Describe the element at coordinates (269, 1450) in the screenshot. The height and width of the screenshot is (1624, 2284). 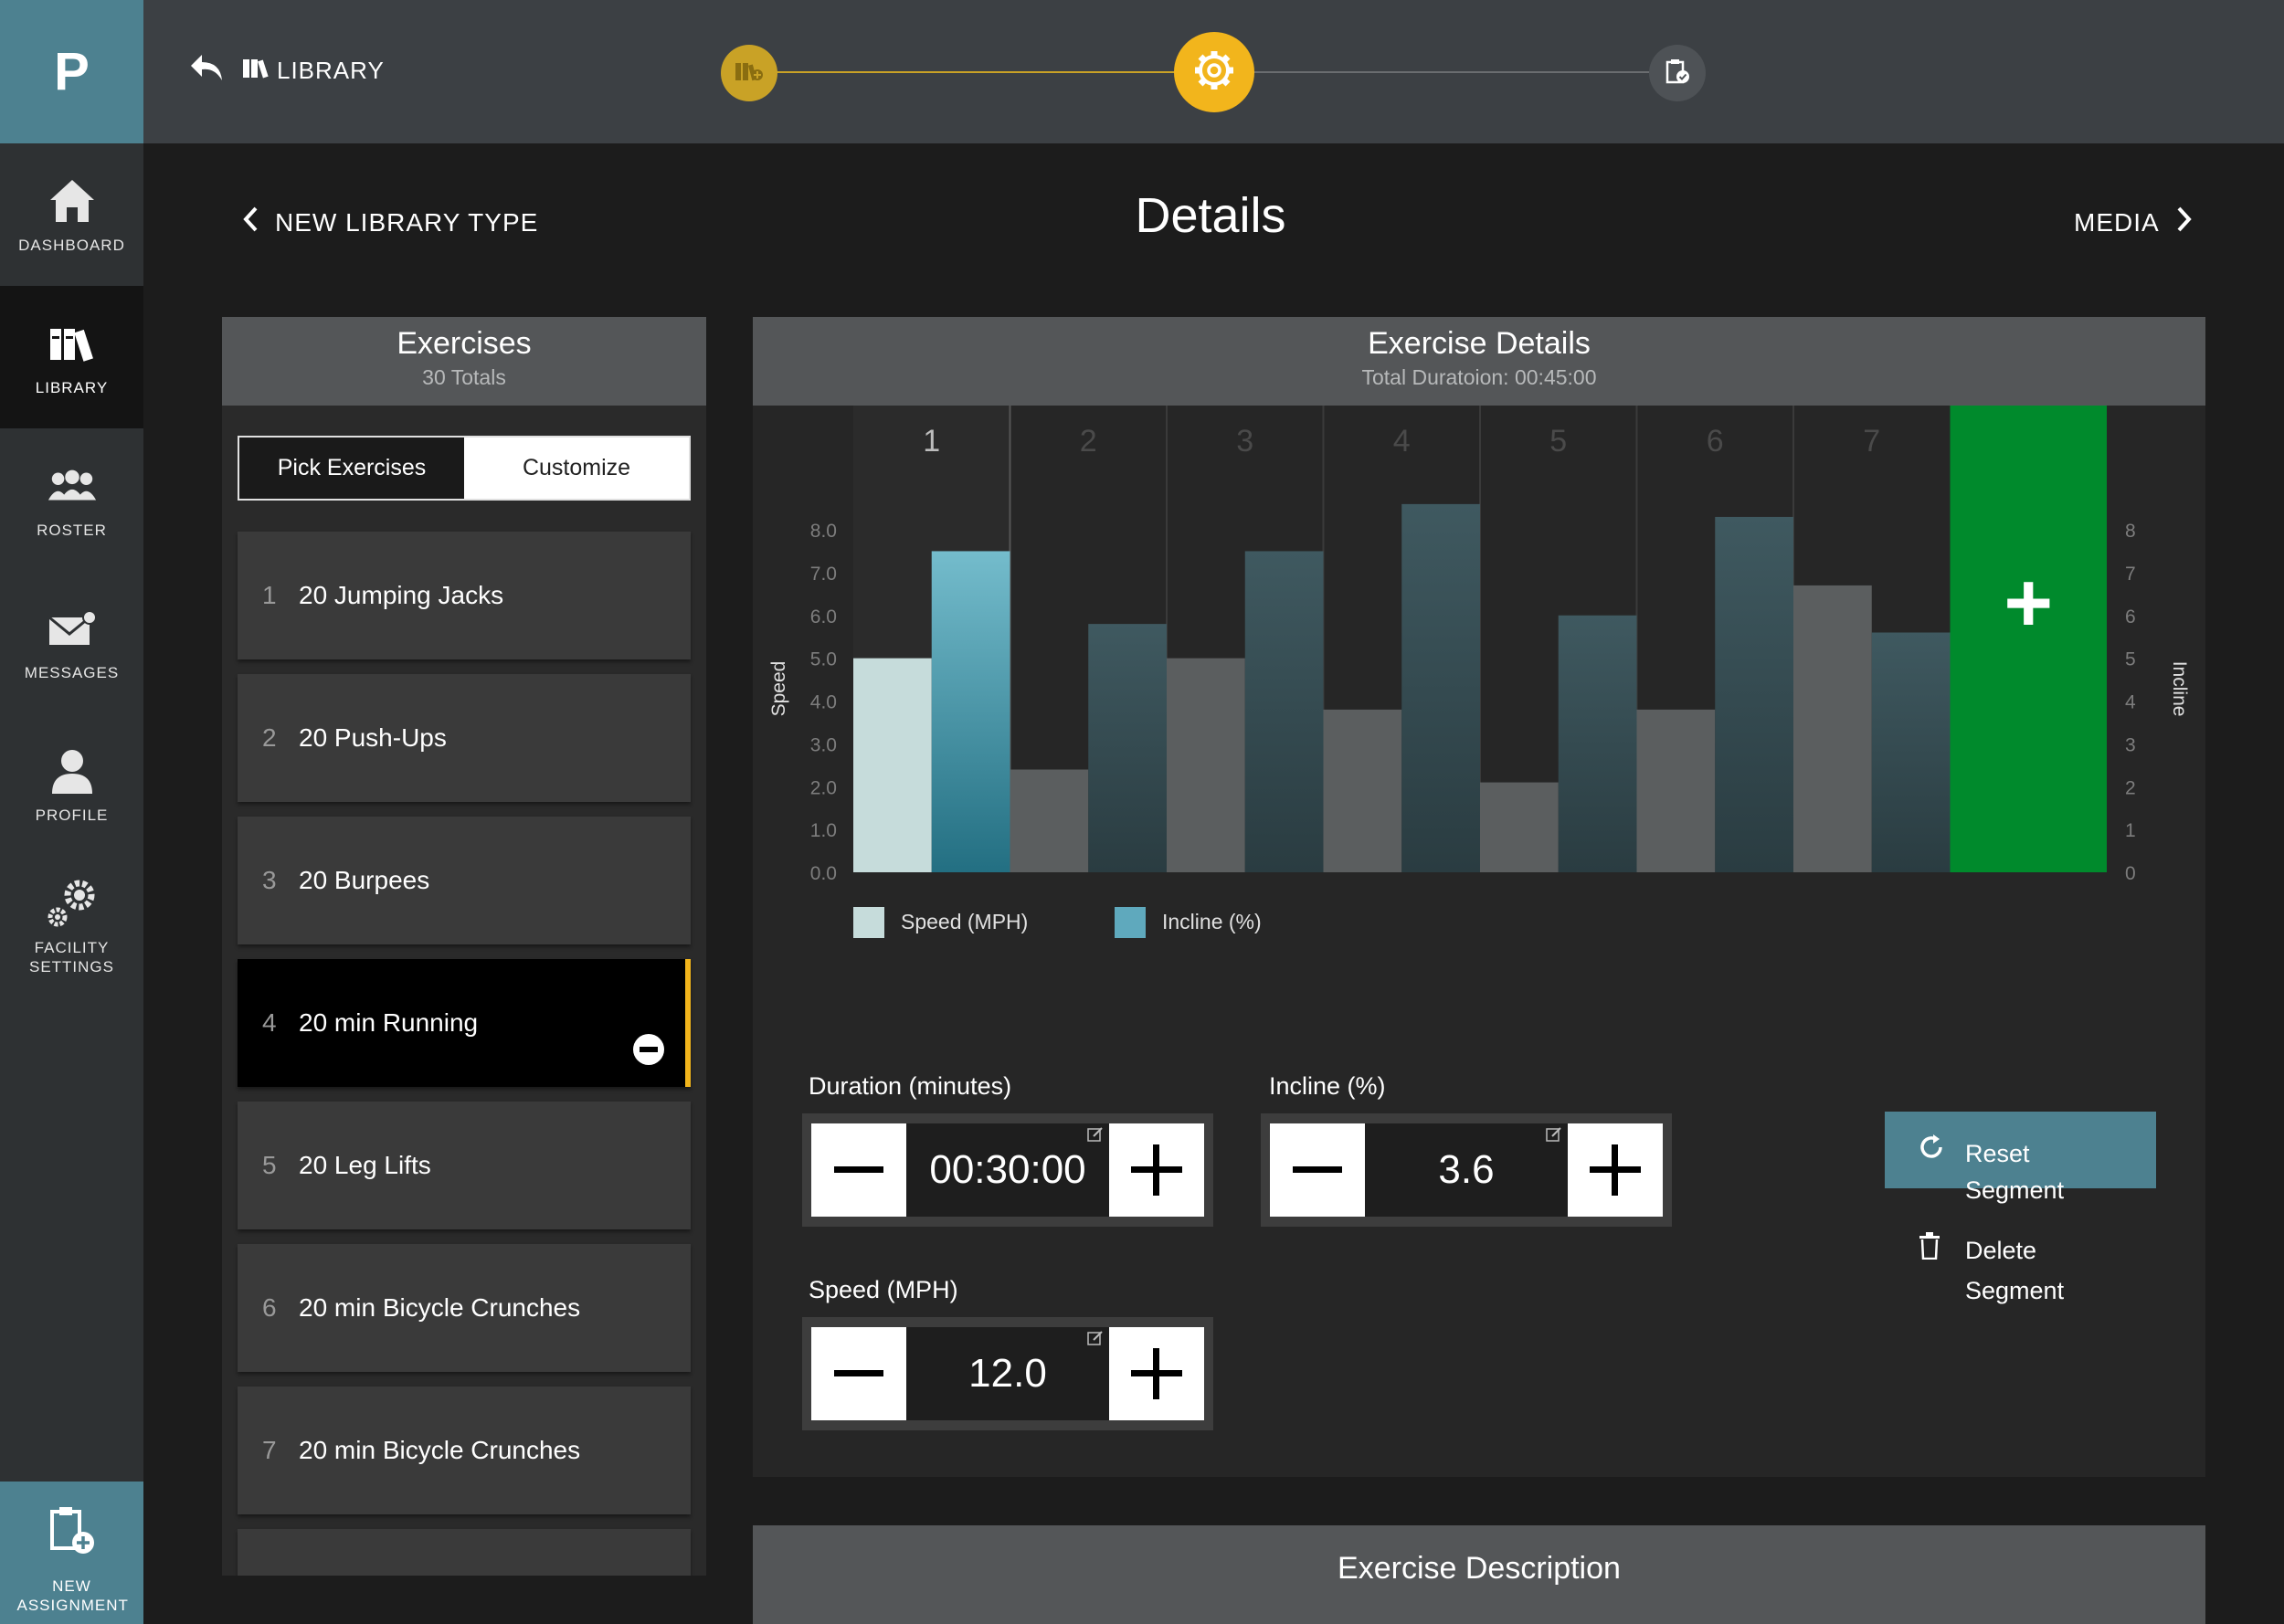
I see `exercise-number: 7` at that location.